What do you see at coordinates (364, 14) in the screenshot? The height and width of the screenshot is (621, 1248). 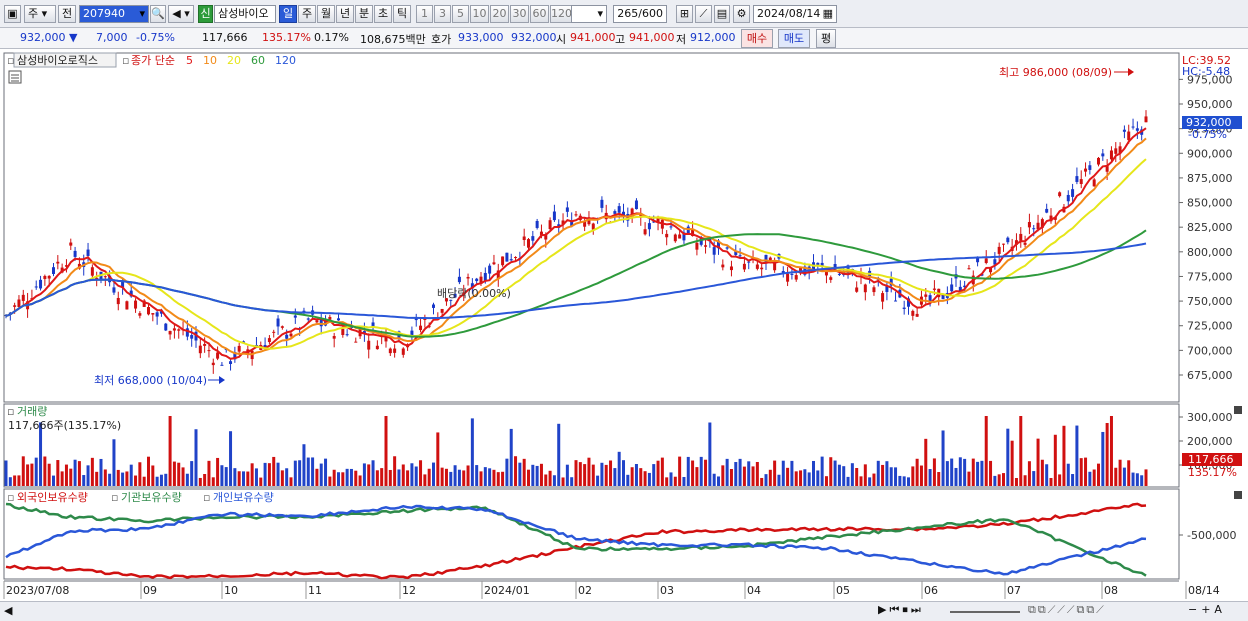 I see `period-tab: 분` at bounding box center [364, 14].